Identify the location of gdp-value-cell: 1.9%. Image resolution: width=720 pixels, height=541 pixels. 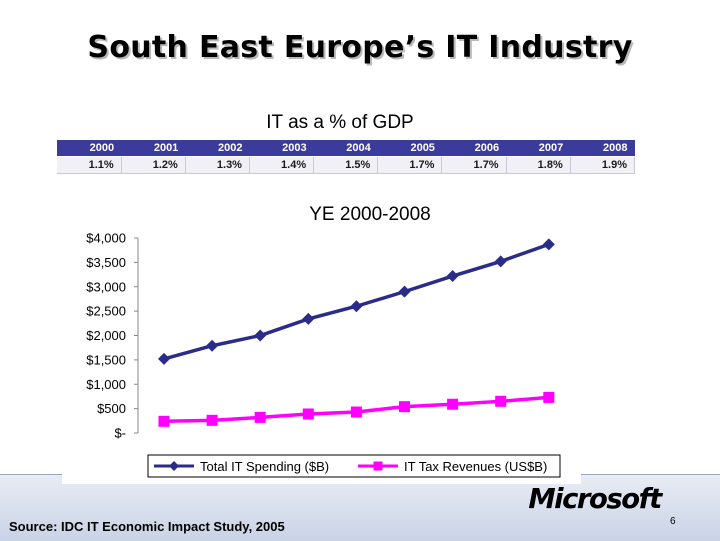
(603, 165).